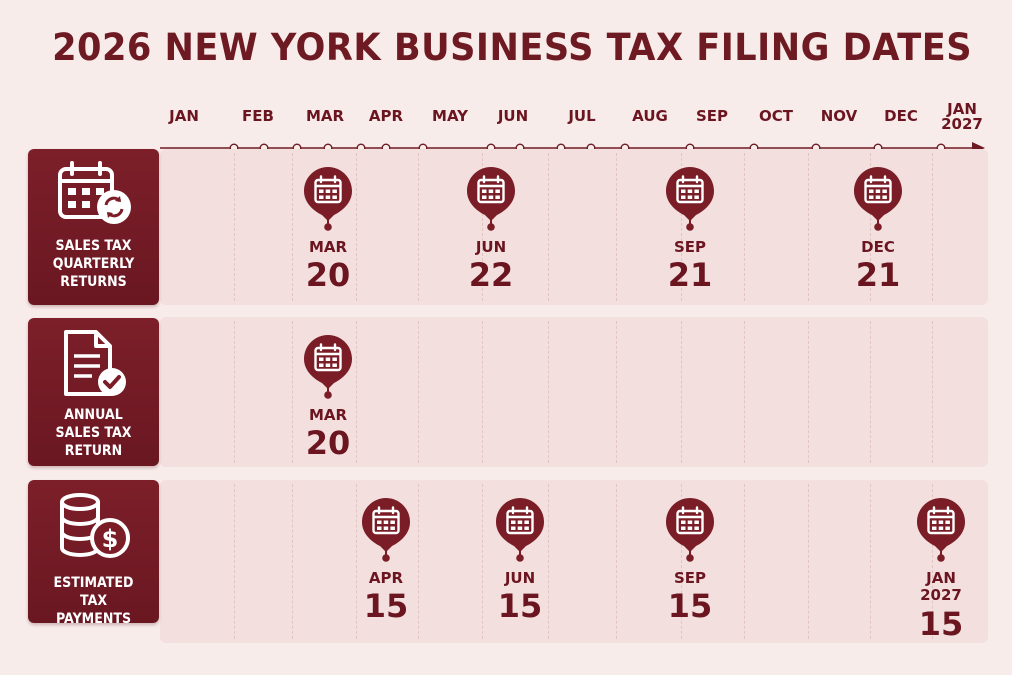 The height and width of the screenshot is (675, 1012). What do you see at coordinates (491, 275) in the screenshot?
I see `deadline-day: 22` at bounding box center [491, 275].